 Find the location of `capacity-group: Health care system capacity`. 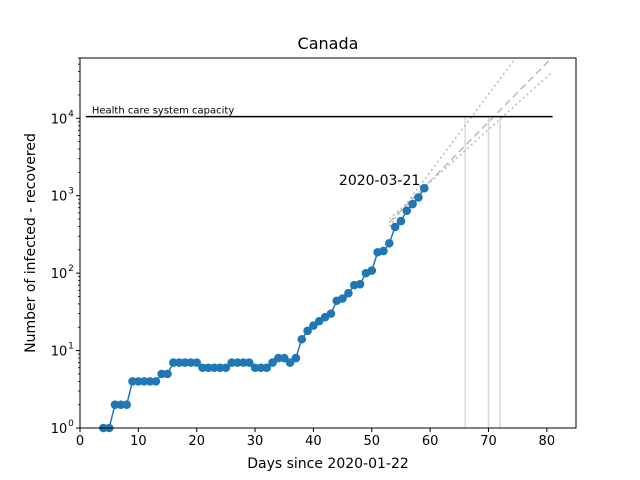

capacity-group: Health care system capacity is located at coordinates (319, 112).